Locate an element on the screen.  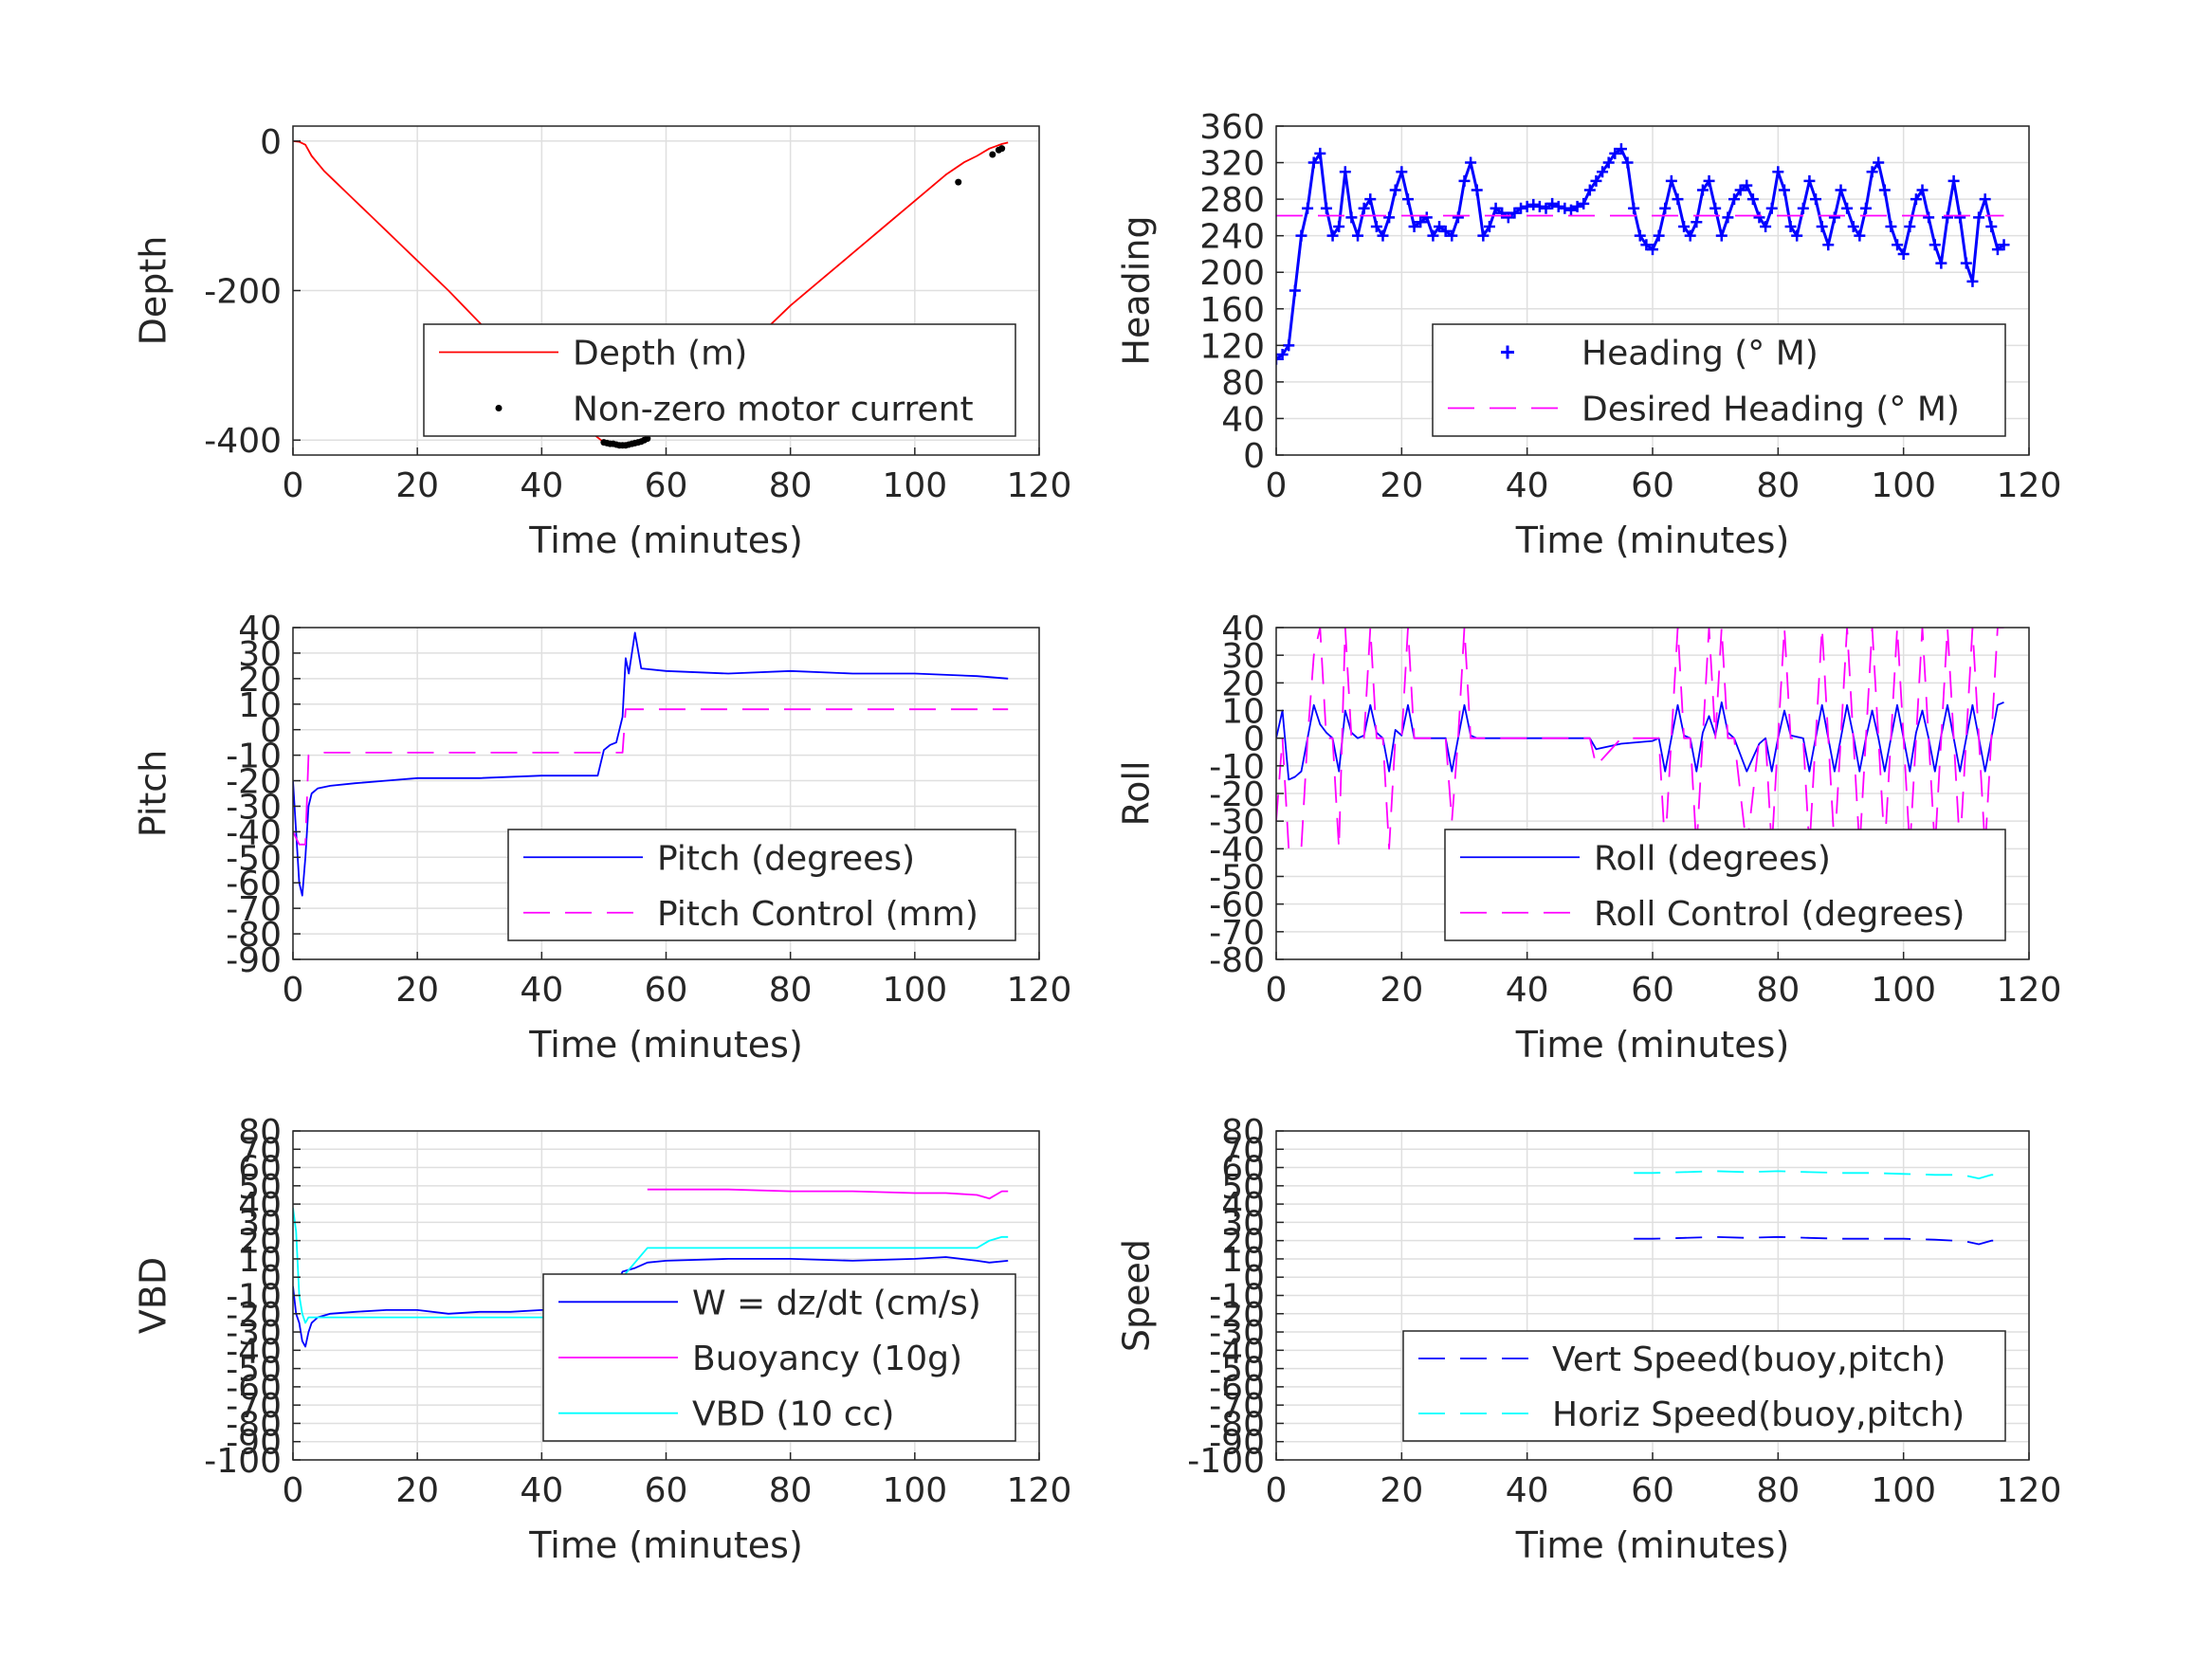
legend-label: Roll (degrees) is located at coordinates (1712, 858).